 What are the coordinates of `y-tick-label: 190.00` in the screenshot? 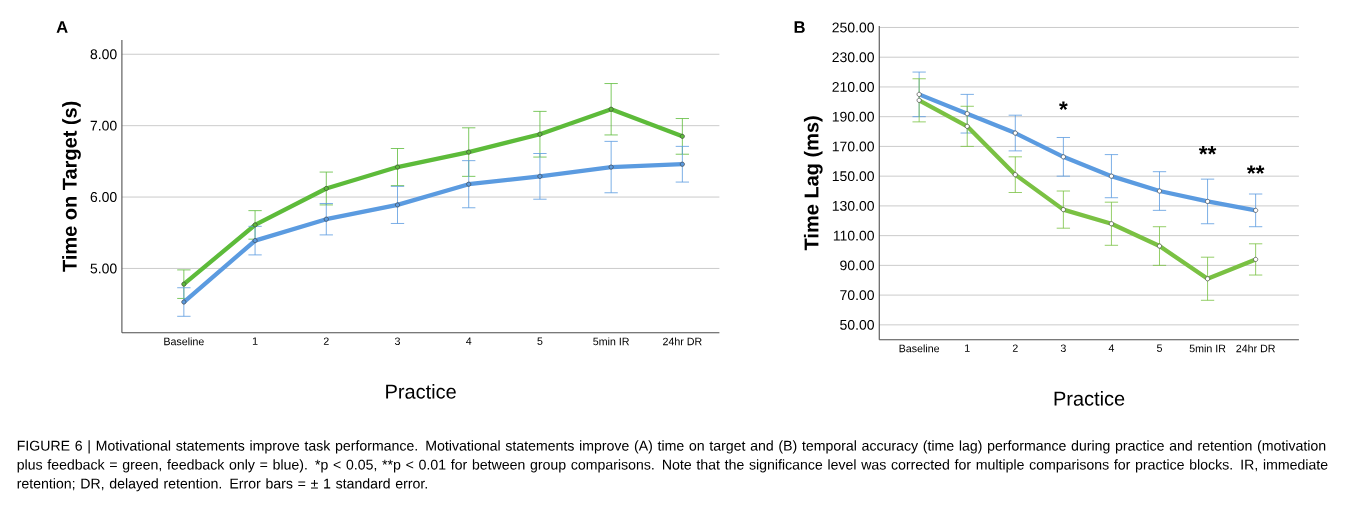 It's located at (853, 116).